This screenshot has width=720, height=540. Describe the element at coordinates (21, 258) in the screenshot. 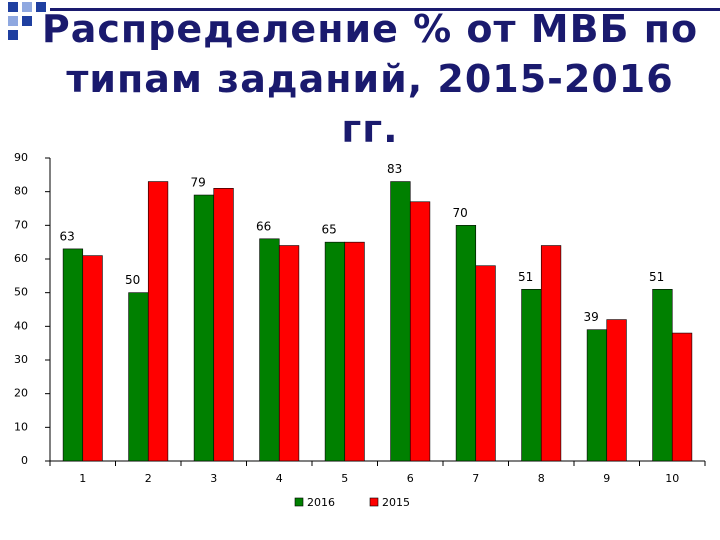

I see `y-tick-label: 60` at that location.